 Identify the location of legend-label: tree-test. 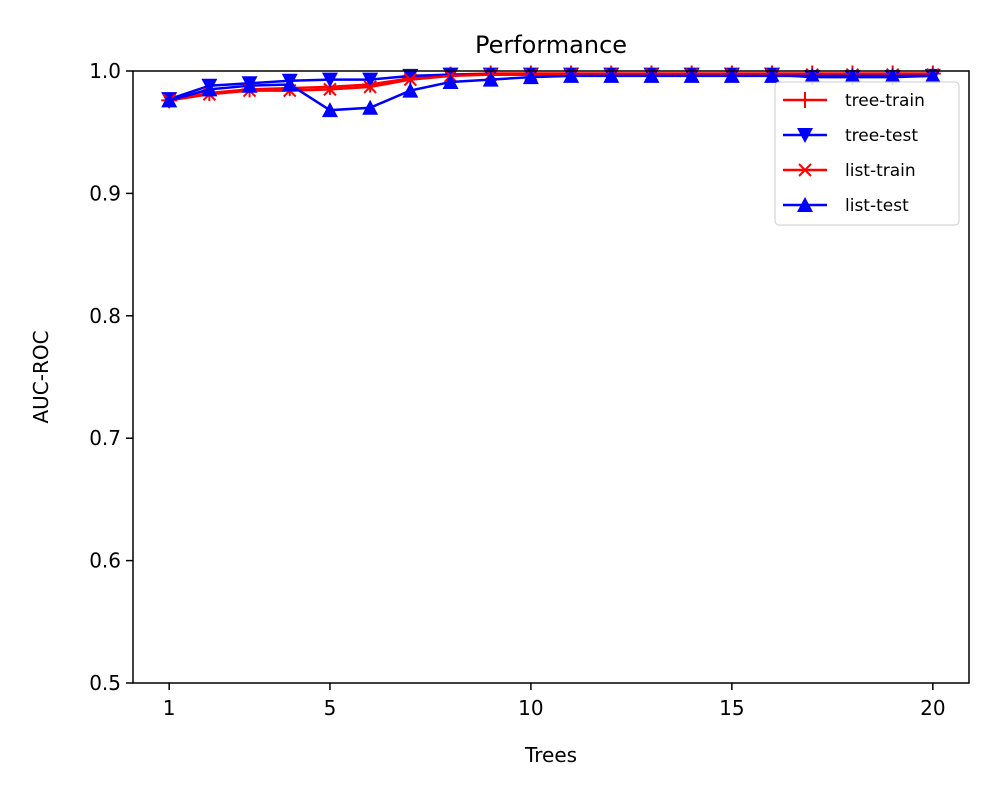
(881, 136).